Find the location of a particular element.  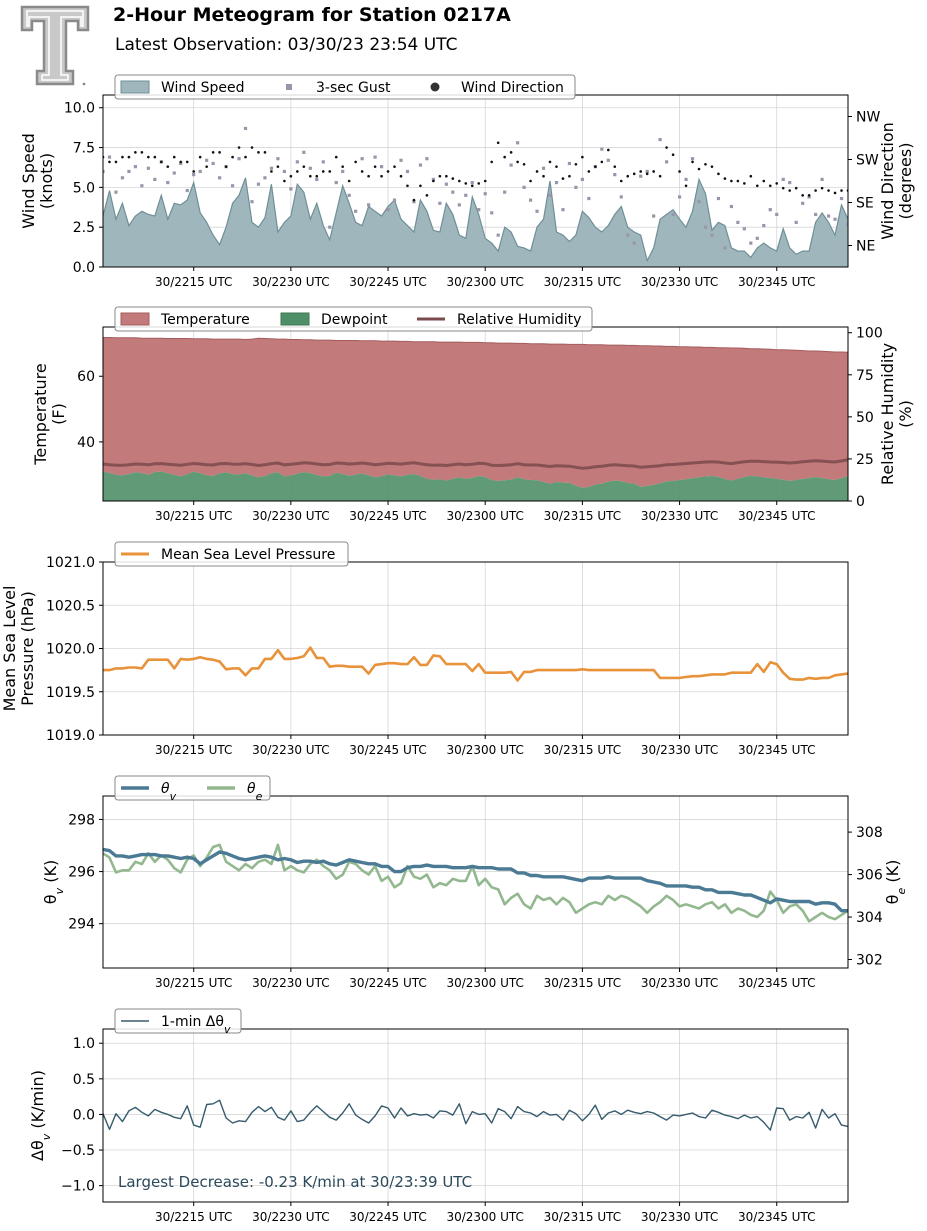

legend: Mean Sea Level Pressure is located at coordinates (231, 554).